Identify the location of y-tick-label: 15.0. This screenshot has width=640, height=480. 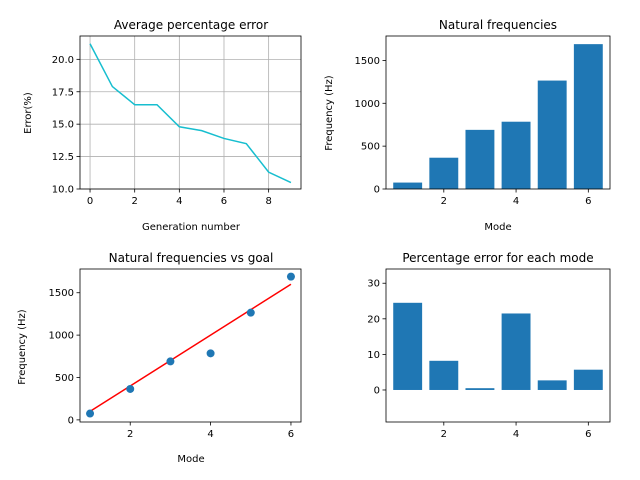
(63, 125).